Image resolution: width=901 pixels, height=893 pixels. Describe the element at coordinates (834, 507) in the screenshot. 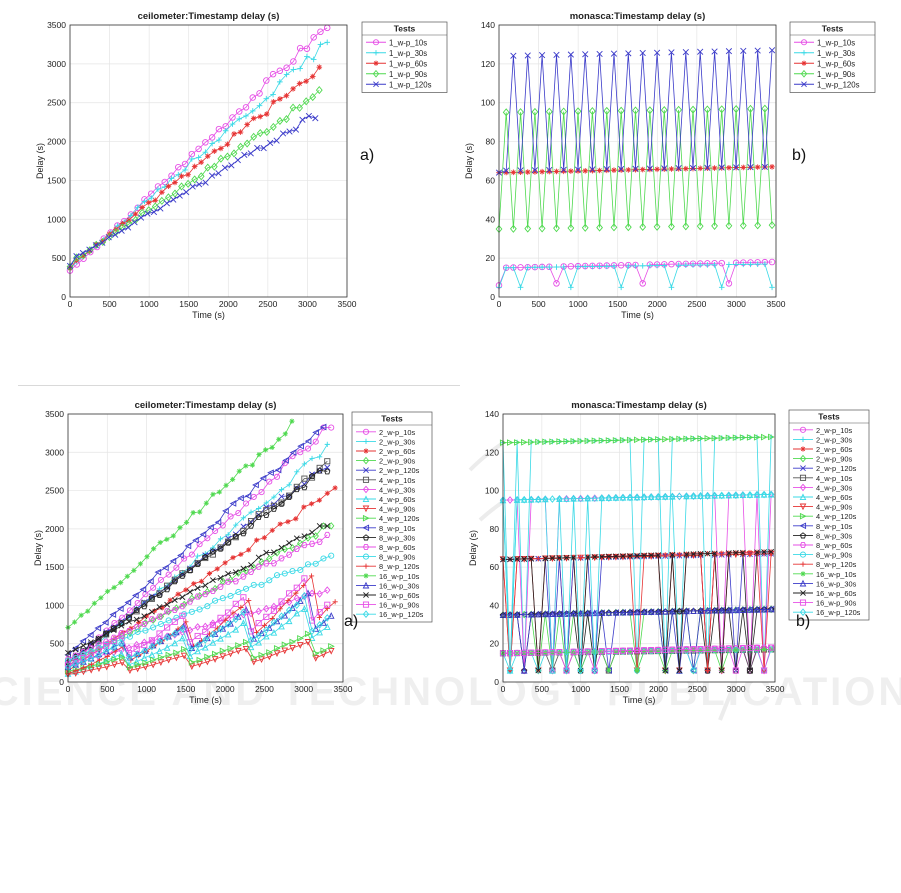

I see `legend-label: 4_w-p_90s` at that location.